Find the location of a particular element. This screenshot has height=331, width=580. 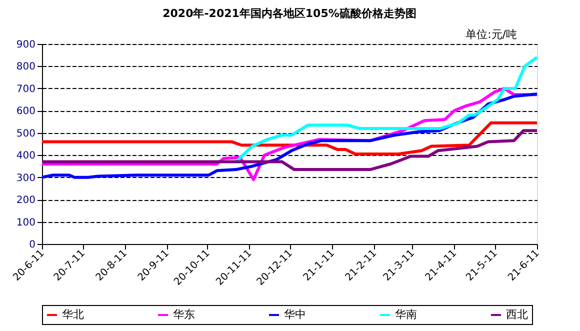

y-tick-label: 700 is located at coordinates (26, 89).